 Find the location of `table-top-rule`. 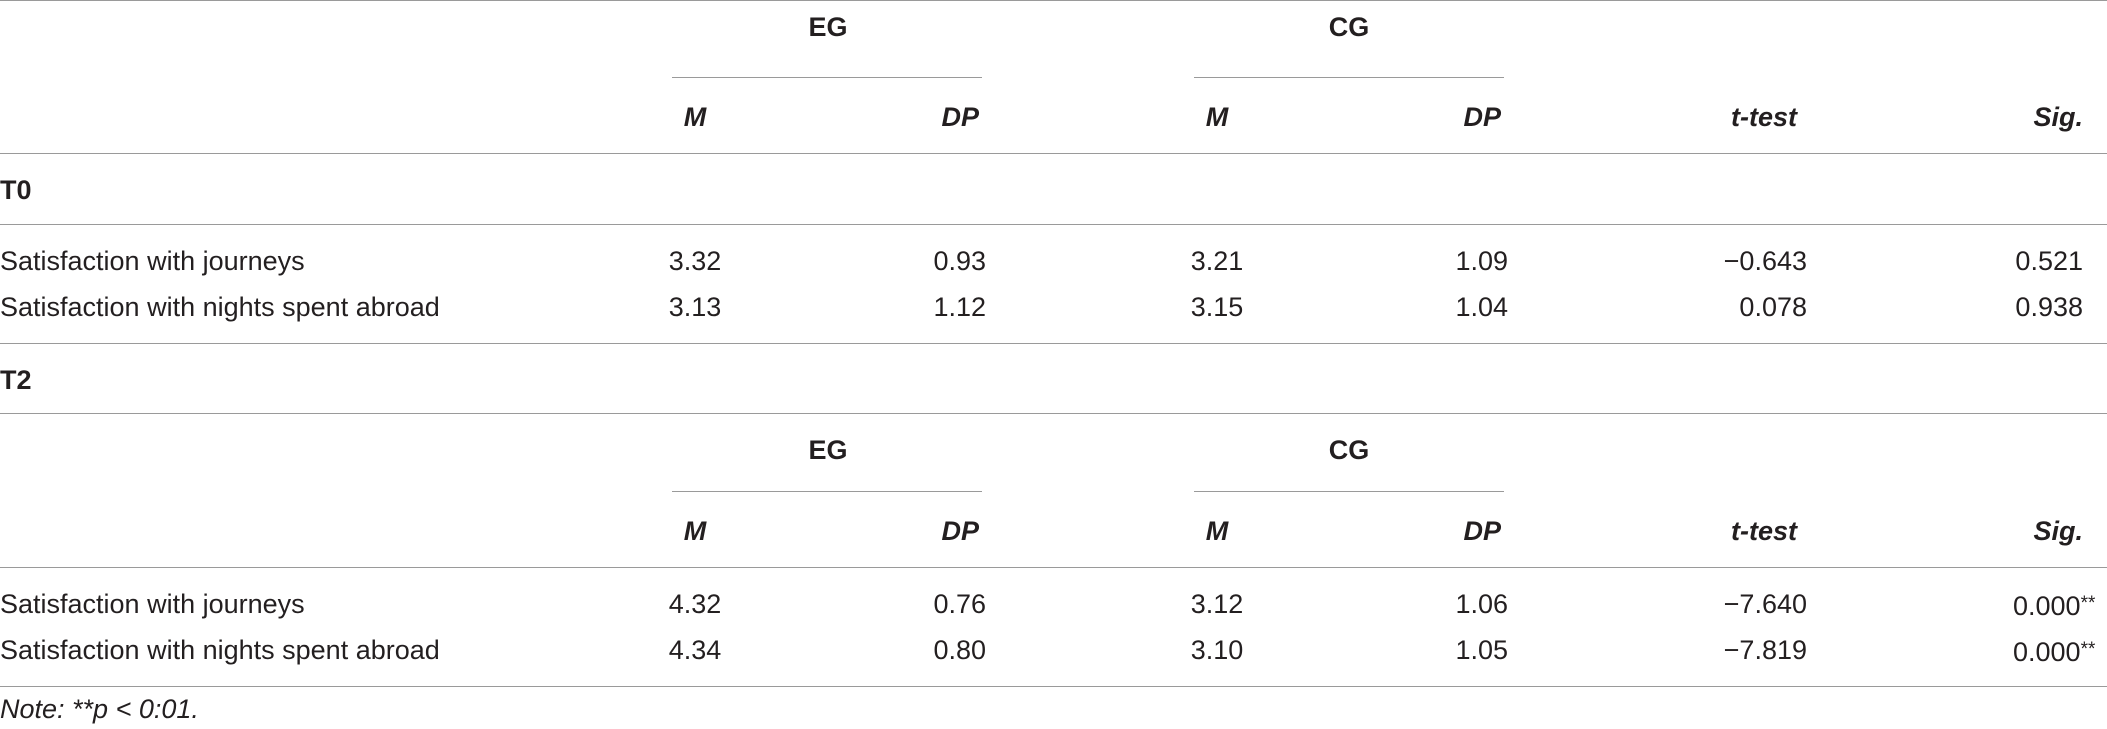

table-top-rule is located at coordinates (1053, 0).